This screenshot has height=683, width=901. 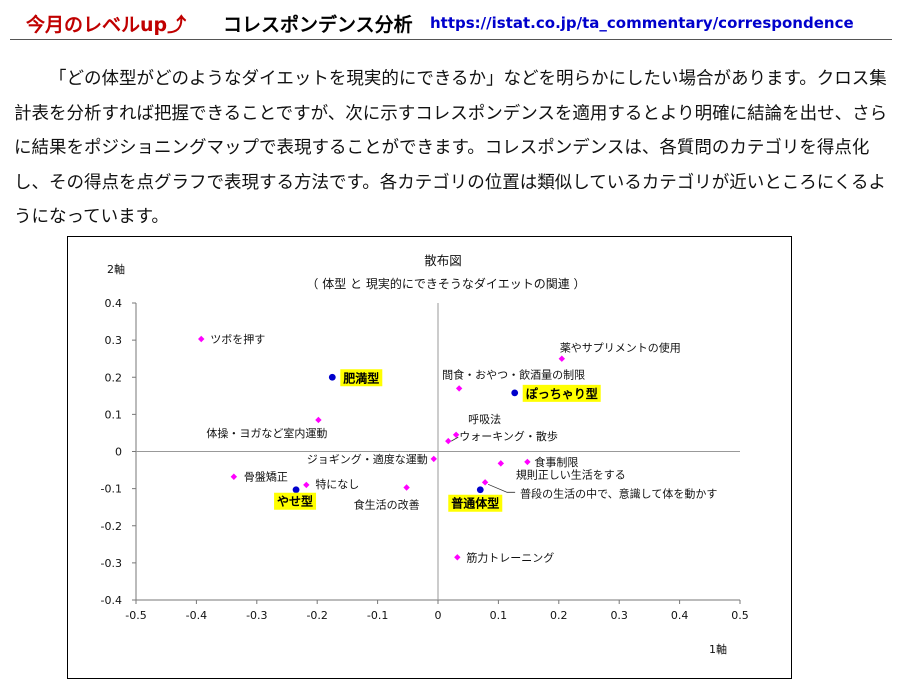 I want to click on diet-point-label: 食事制限, so click(x=556, y=462).